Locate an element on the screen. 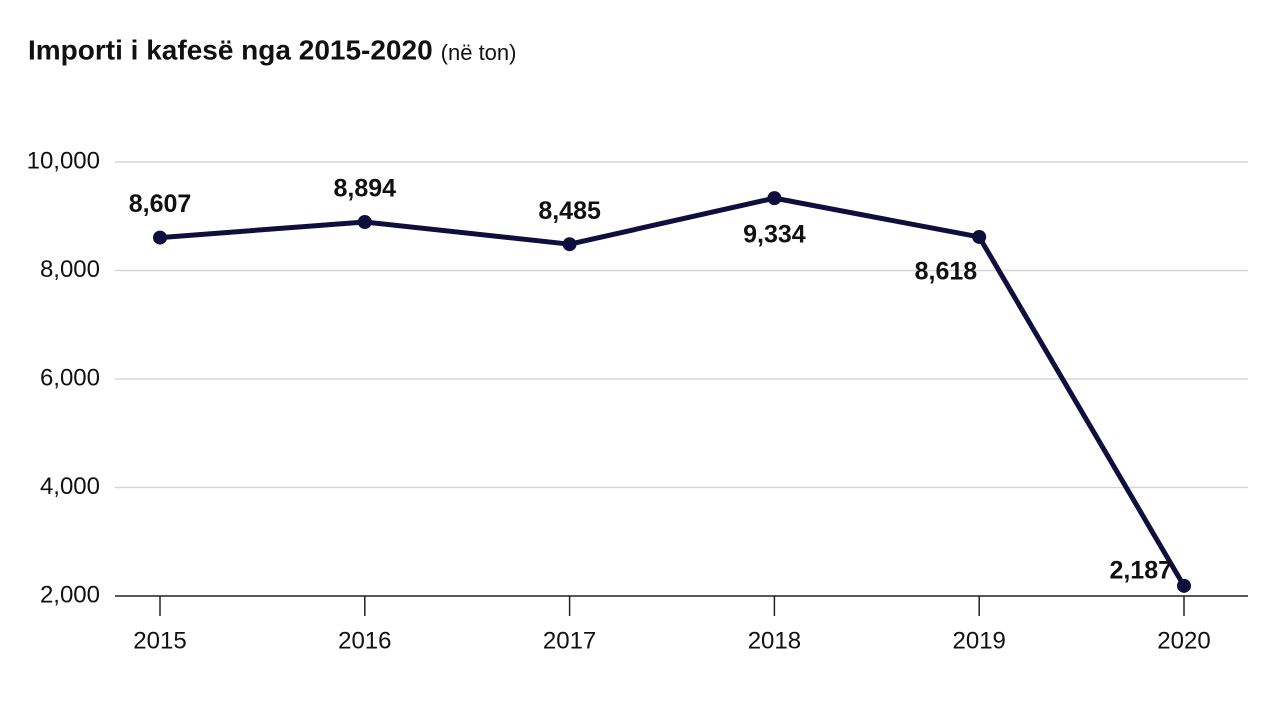 The width and height of the screenshot is (1280, 720). x-tick-label: 2017 is located at coordinates (569, 640).